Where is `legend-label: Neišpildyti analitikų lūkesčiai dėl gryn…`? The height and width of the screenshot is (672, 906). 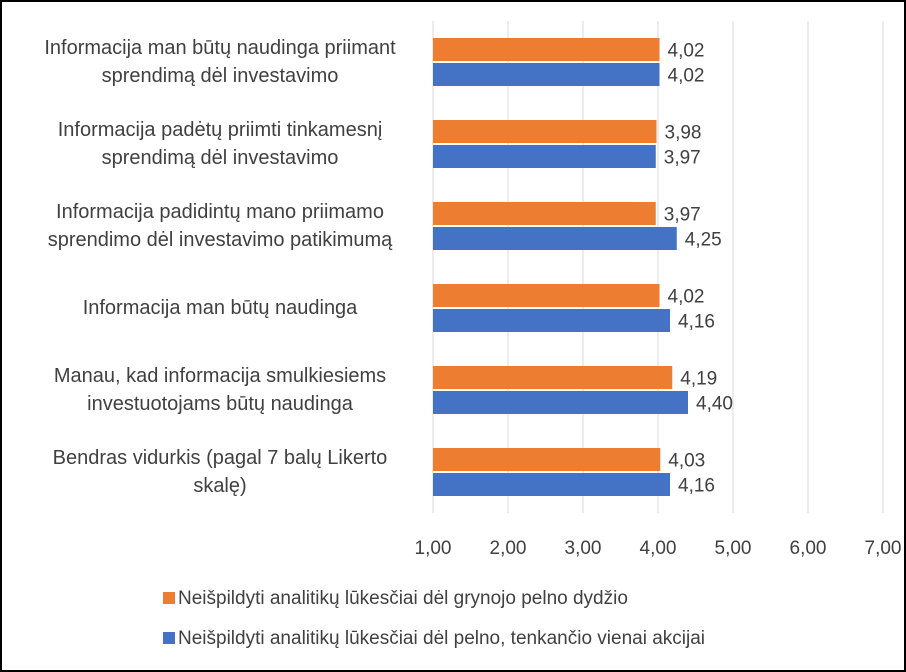
legend-label: Neišpildyti analitikų lūkesčiai dėl gryn… is located at coordinates (403, 598).